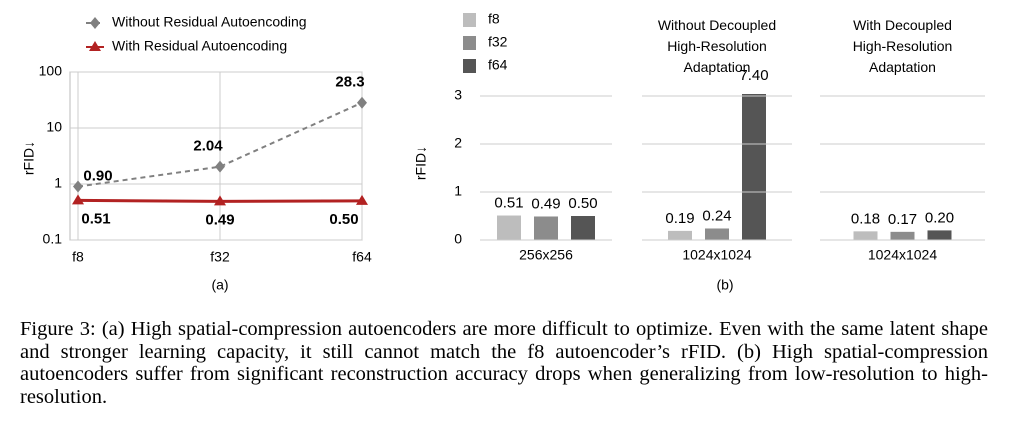  I want to click on sublabel: (a), so click(219, 285).